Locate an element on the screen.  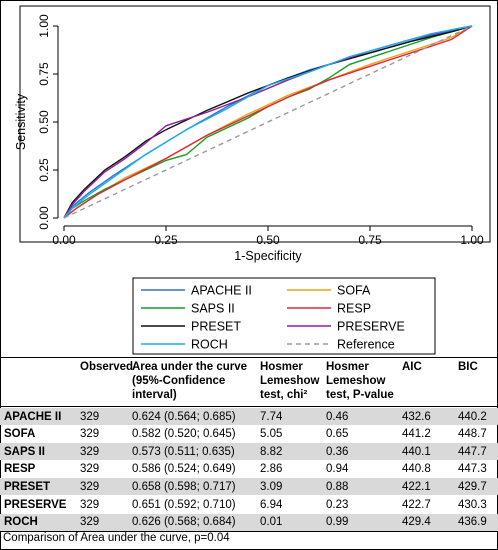
table-cell: 422.1 is located at coordinates (416, 486).